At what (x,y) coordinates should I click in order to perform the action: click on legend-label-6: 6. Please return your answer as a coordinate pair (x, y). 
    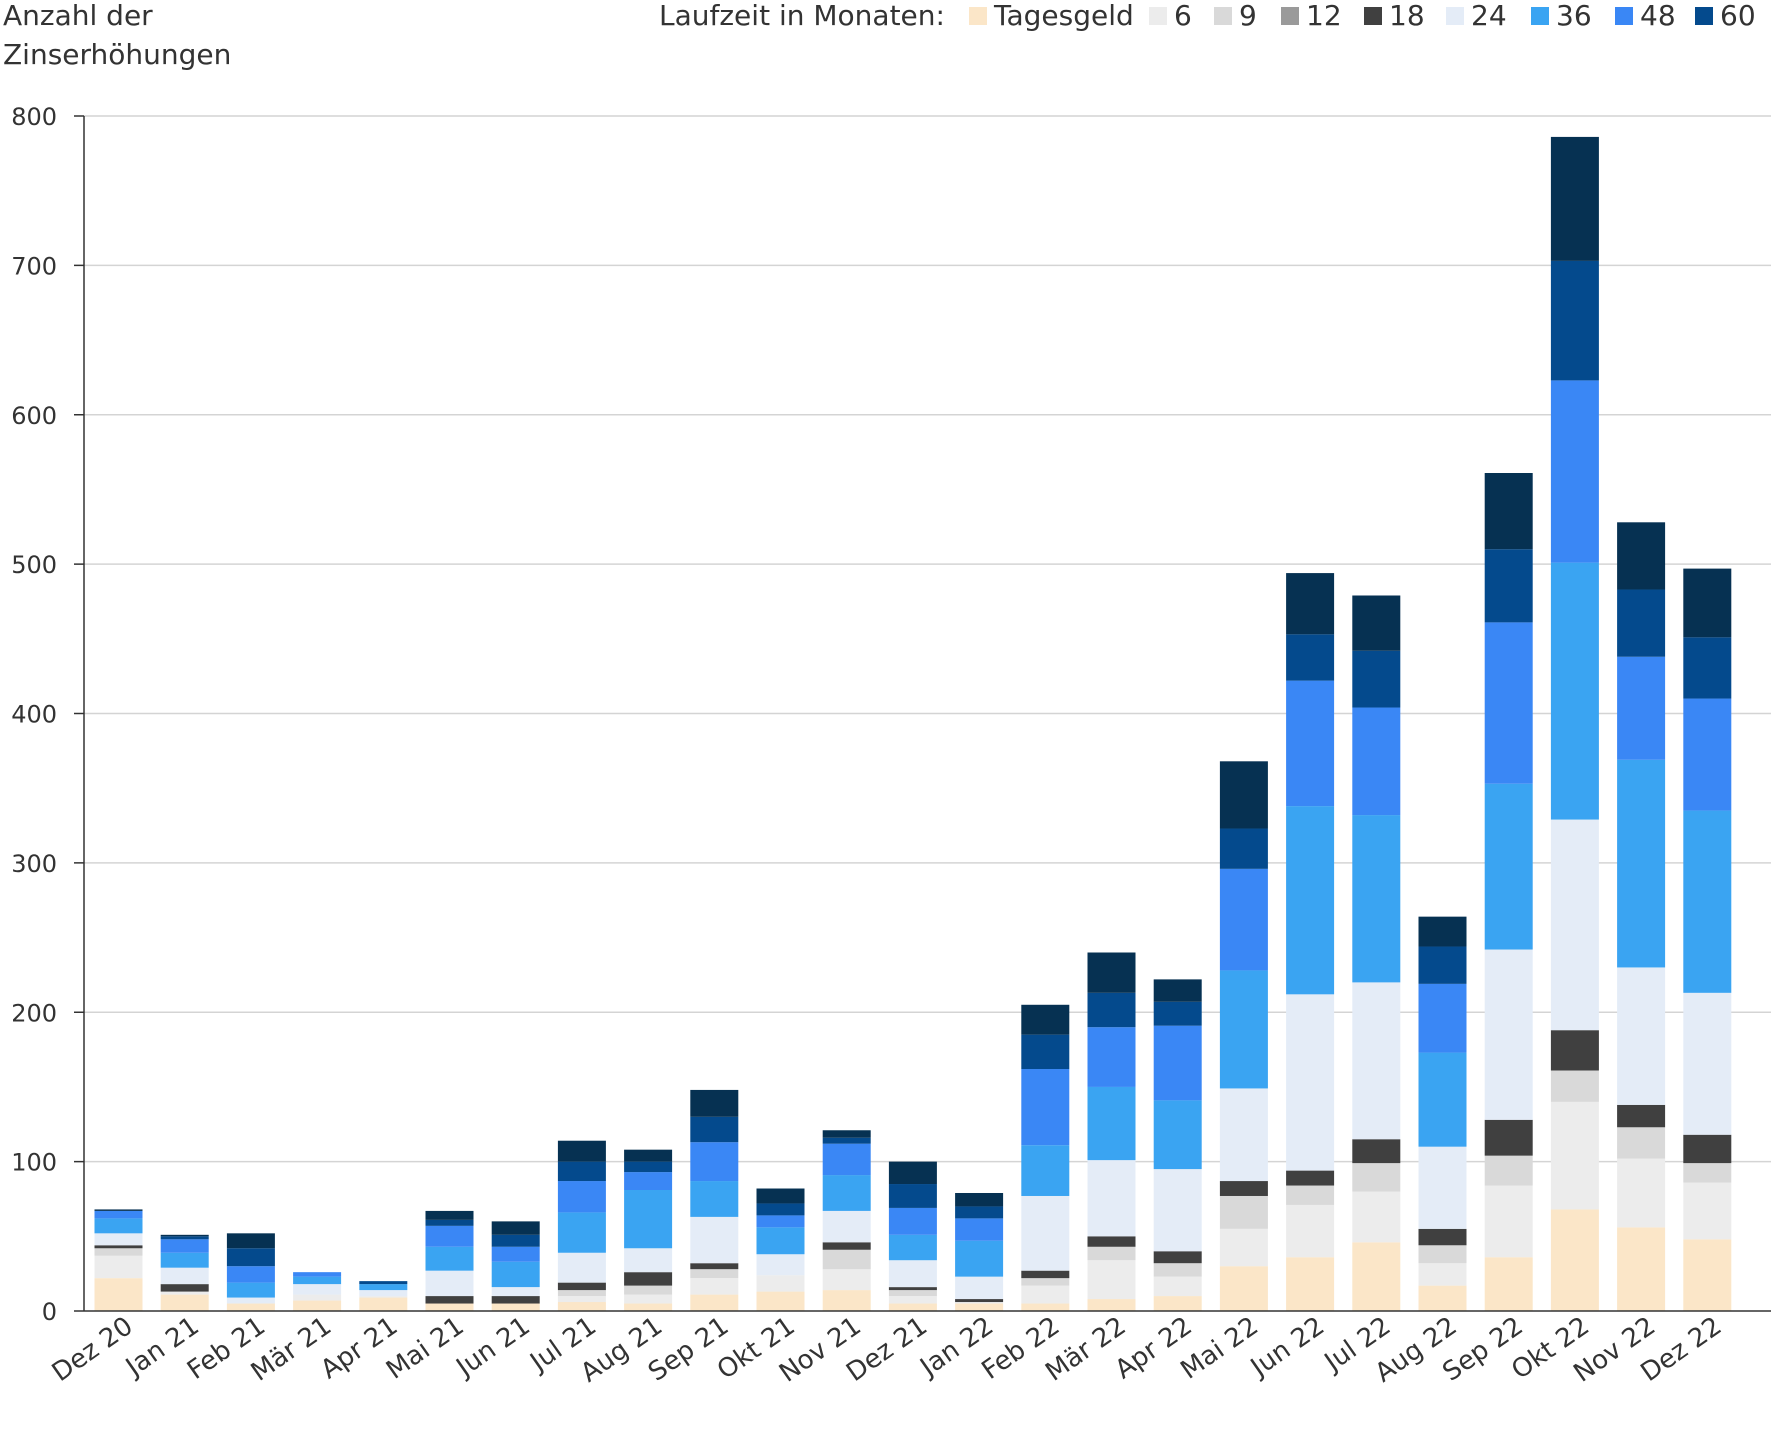
    Looking at the image, I should click on (1183, 16).